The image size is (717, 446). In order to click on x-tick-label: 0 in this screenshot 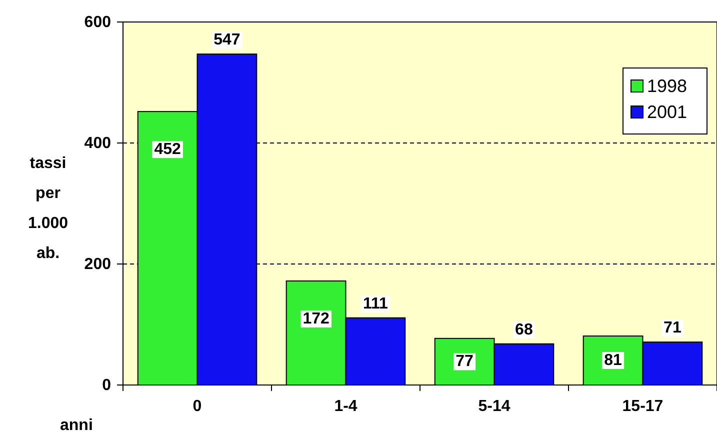, I will do `click(197, 406)`.